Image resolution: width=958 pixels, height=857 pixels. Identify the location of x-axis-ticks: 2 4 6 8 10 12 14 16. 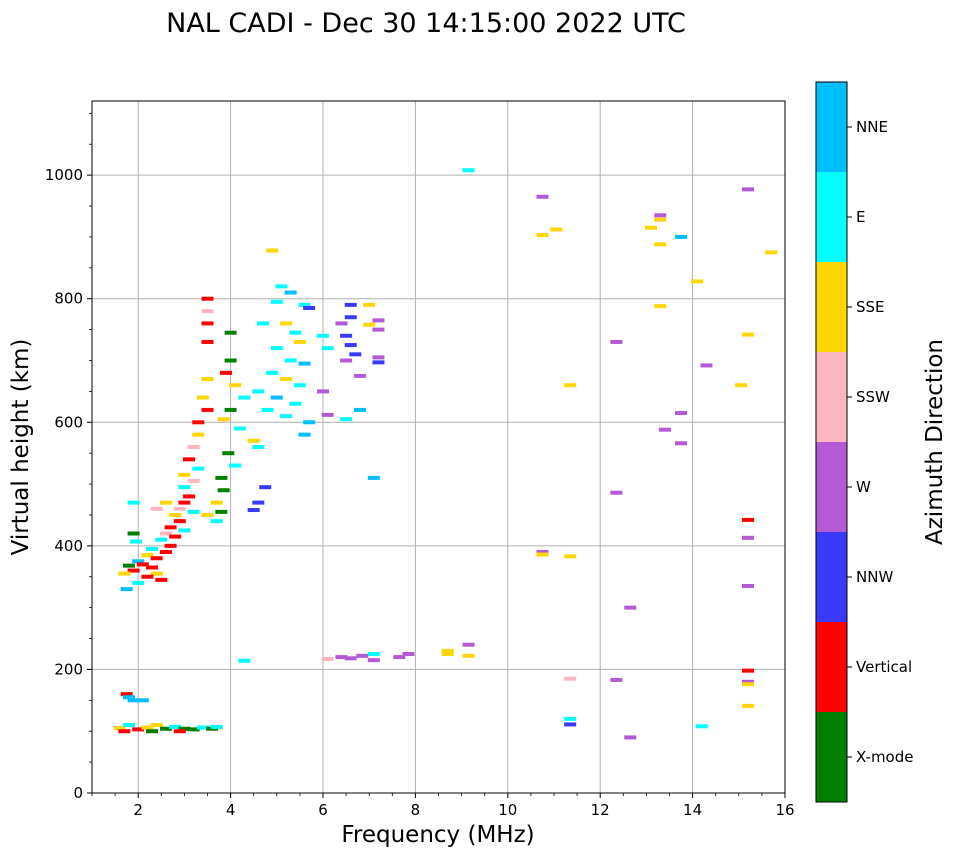
(443, 806).